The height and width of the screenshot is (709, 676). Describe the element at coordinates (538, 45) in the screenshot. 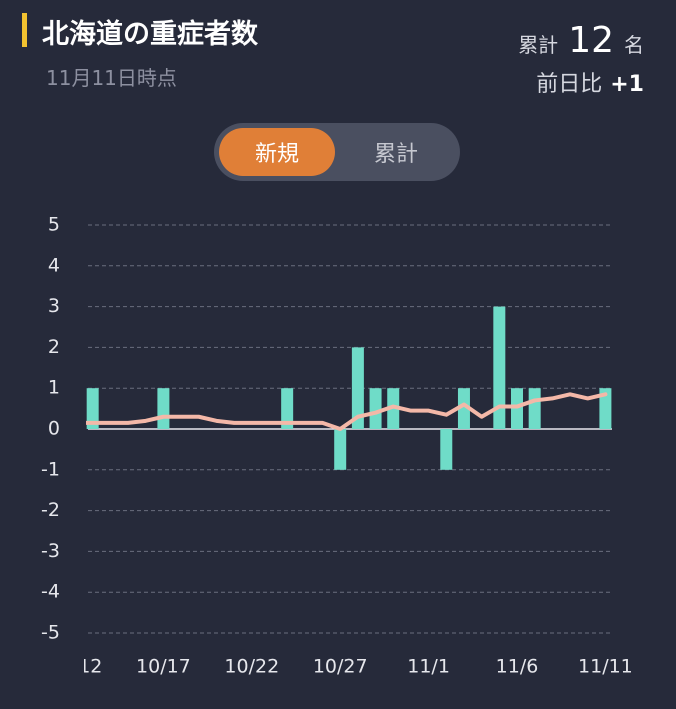

I see `total-label: 累計` at that location.